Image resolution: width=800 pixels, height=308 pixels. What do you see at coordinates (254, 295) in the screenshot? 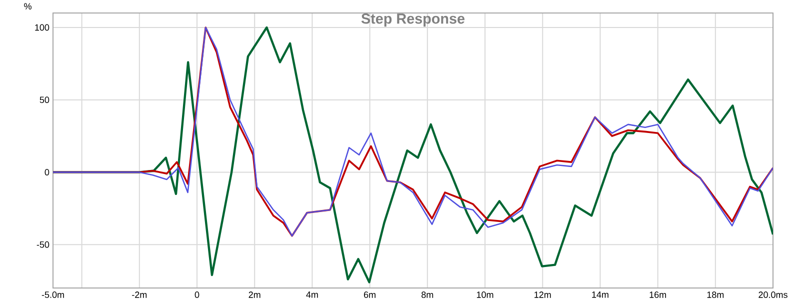
I see `x-tick-label: 2m` at bounding box center [254, 295].